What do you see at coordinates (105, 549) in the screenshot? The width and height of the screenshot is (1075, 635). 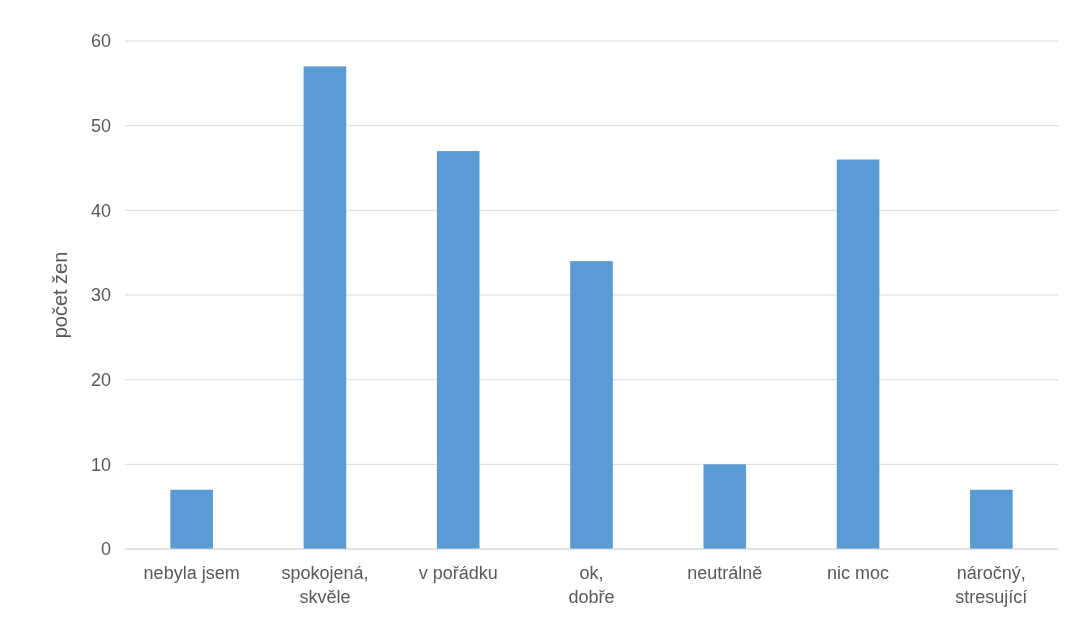 I see `y-tick-label: 0` at bounding box center [105, 549].